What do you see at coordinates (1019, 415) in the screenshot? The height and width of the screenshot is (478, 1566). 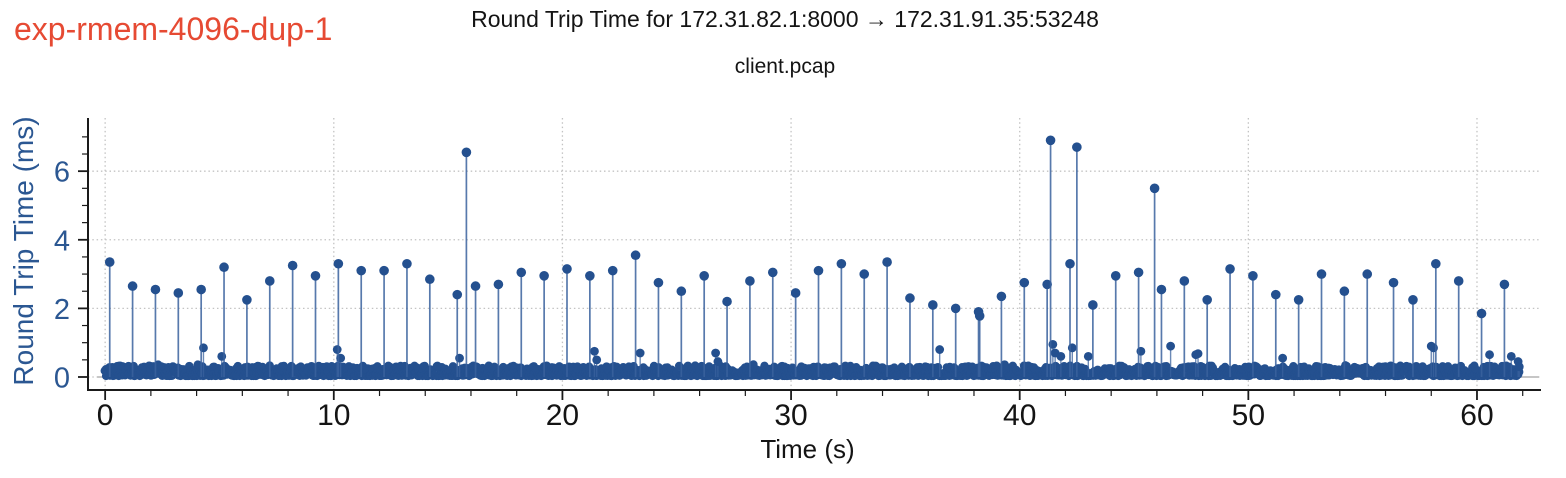 I see `x-tick-label: 40` at bounding box center [1019, 415].